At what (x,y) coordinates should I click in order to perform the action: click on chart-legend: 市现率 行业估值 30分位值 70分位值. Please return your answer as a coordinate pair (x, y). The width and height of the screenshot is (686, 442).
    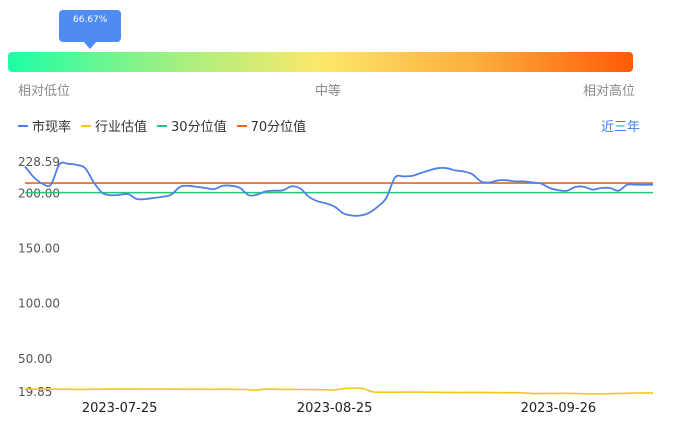
    Looking at the image, I should click on (162, 125).